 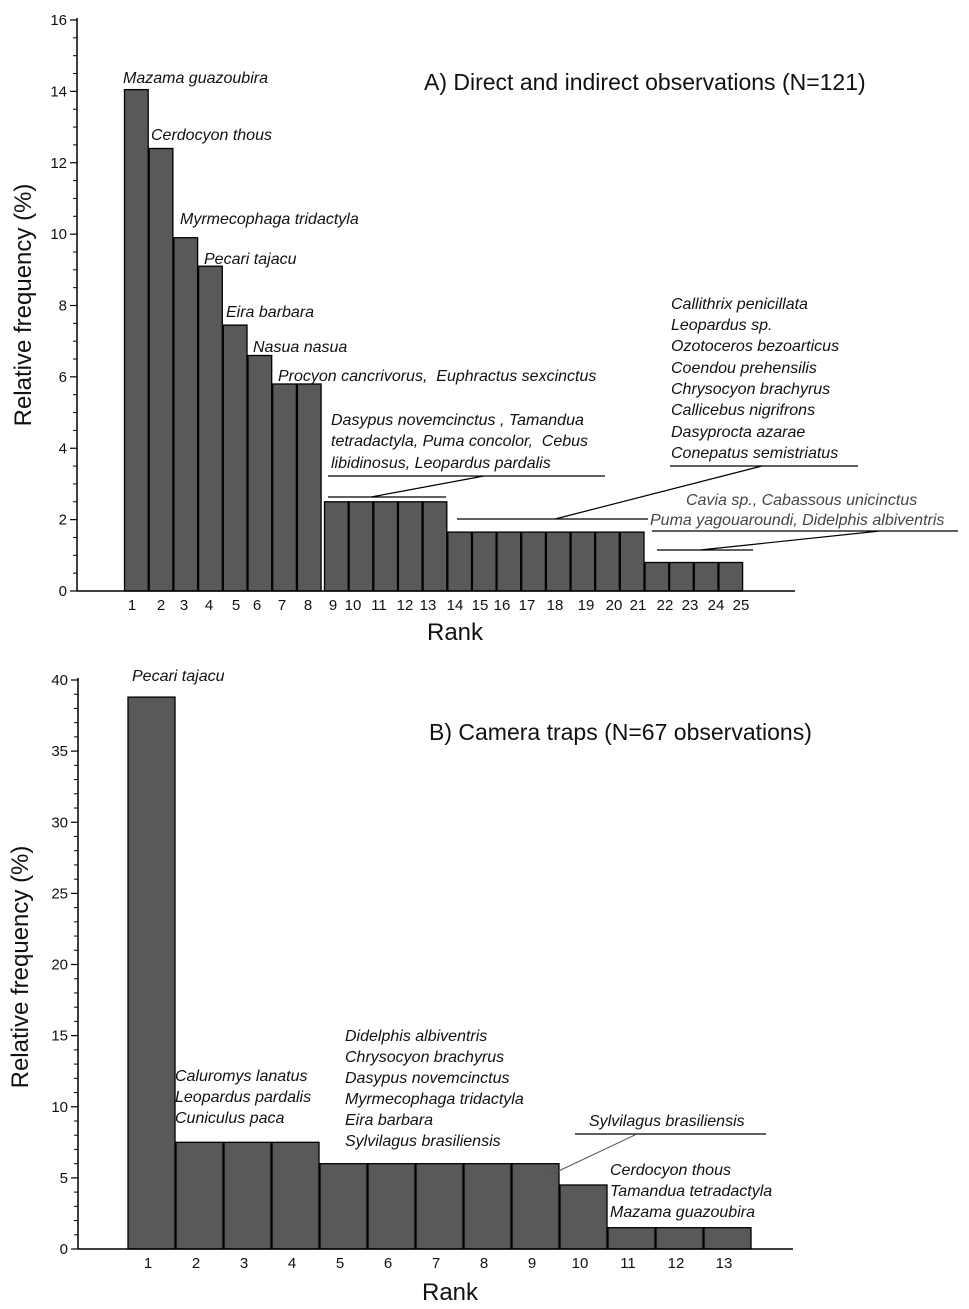 What do you see at coordinates (148, 1263) in the screenshot?
I see `chart-b-x-tick-label: 1` at bounding box center [148, 1263].